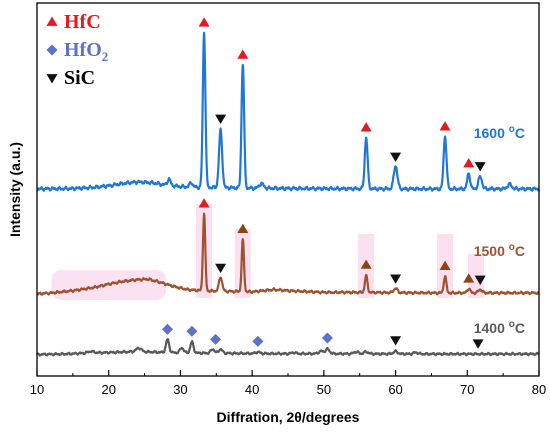 Image resolution: width=550 pixels, height=433 pixels. Describe the element at coordinates (288, 417) in the screenshot. I see `x-axis-title: Diffration, 2θ/degrees` at that location.